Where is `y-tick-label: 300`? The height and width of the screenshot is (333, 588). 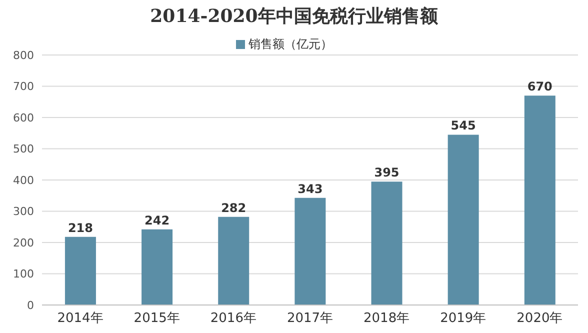 y-tick-label: 300 is located at coordinates (23, 211).